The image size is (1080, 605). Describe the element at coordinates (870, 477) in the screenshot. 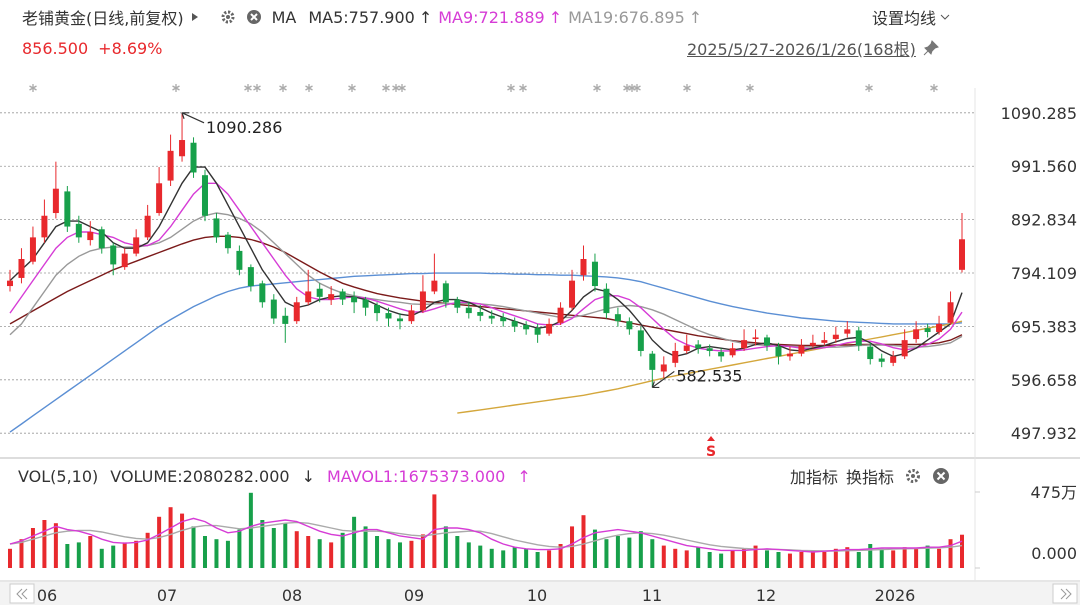

I see `switch-indicator: 换指标` at that location.